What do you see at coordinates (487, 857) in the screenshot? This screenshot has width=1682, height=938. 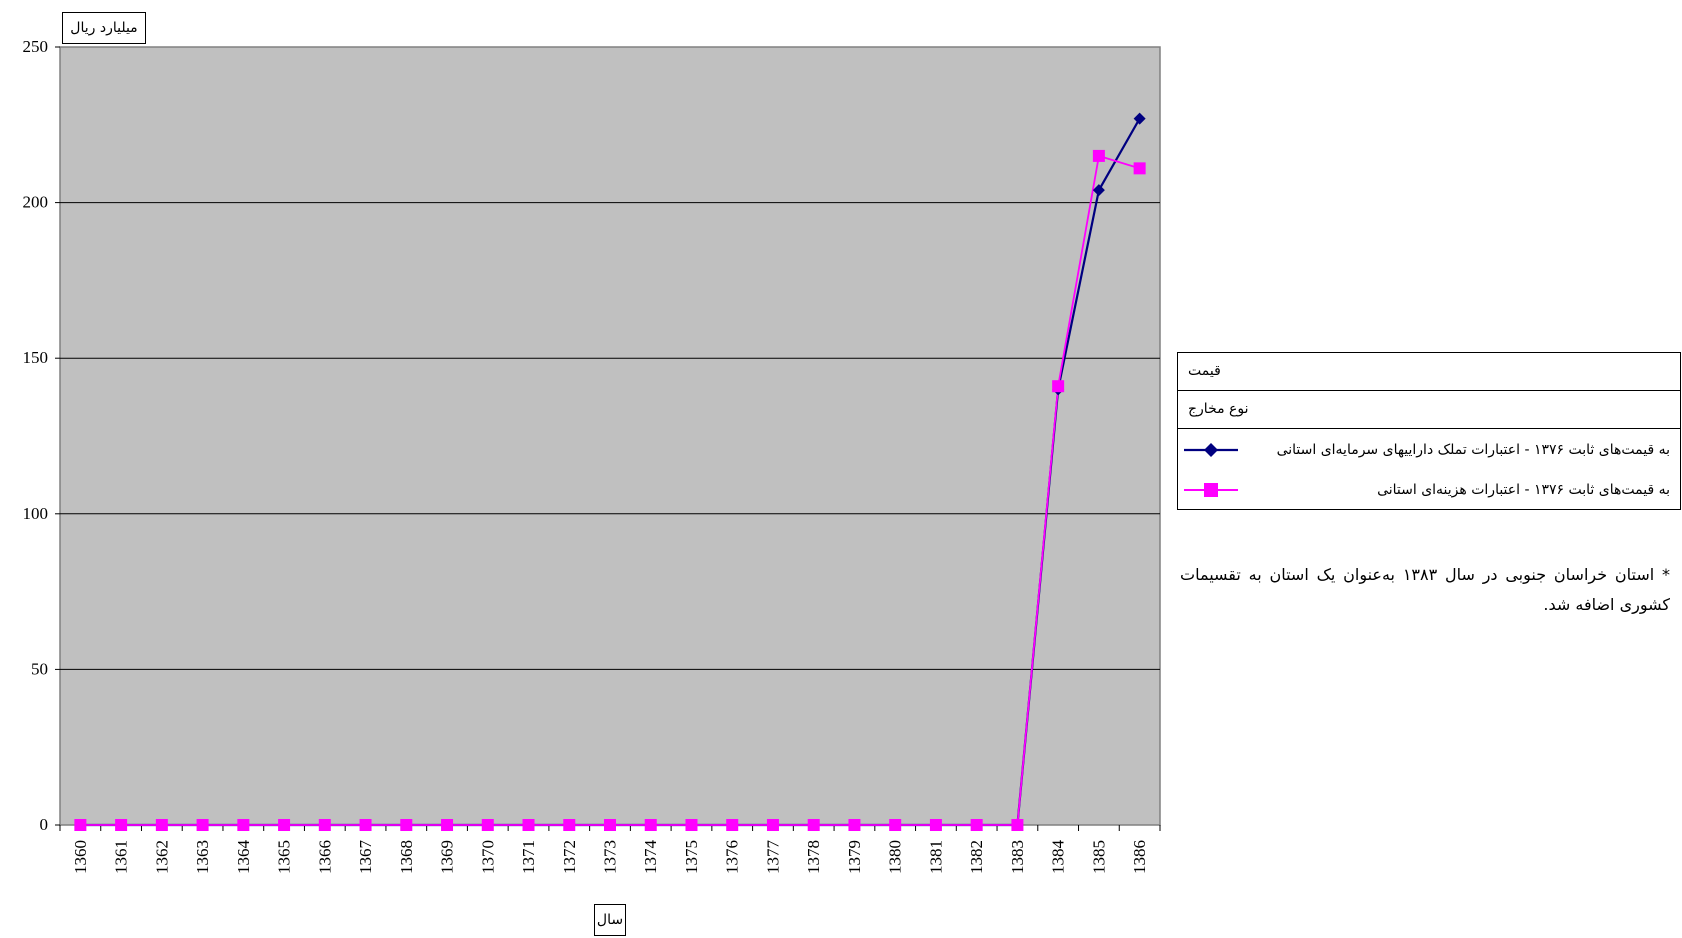 I see `x-tick-label: 1370` at bounding box center [487, 857].